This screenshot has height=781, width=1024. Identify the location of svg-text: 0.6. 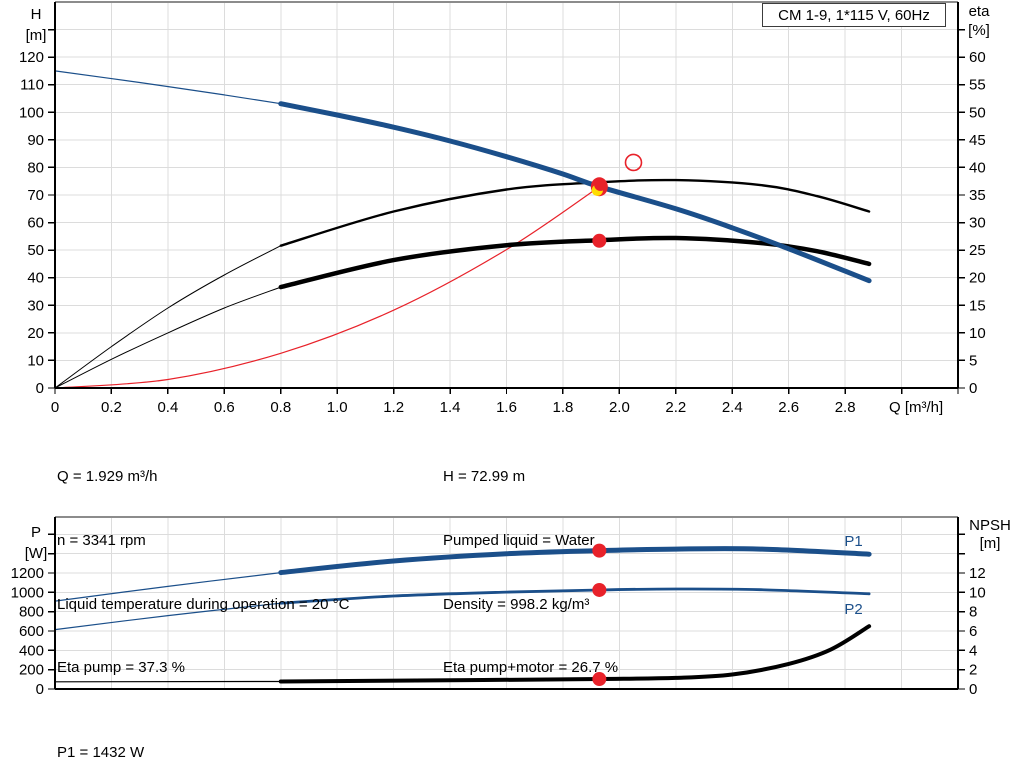
(224, 407).